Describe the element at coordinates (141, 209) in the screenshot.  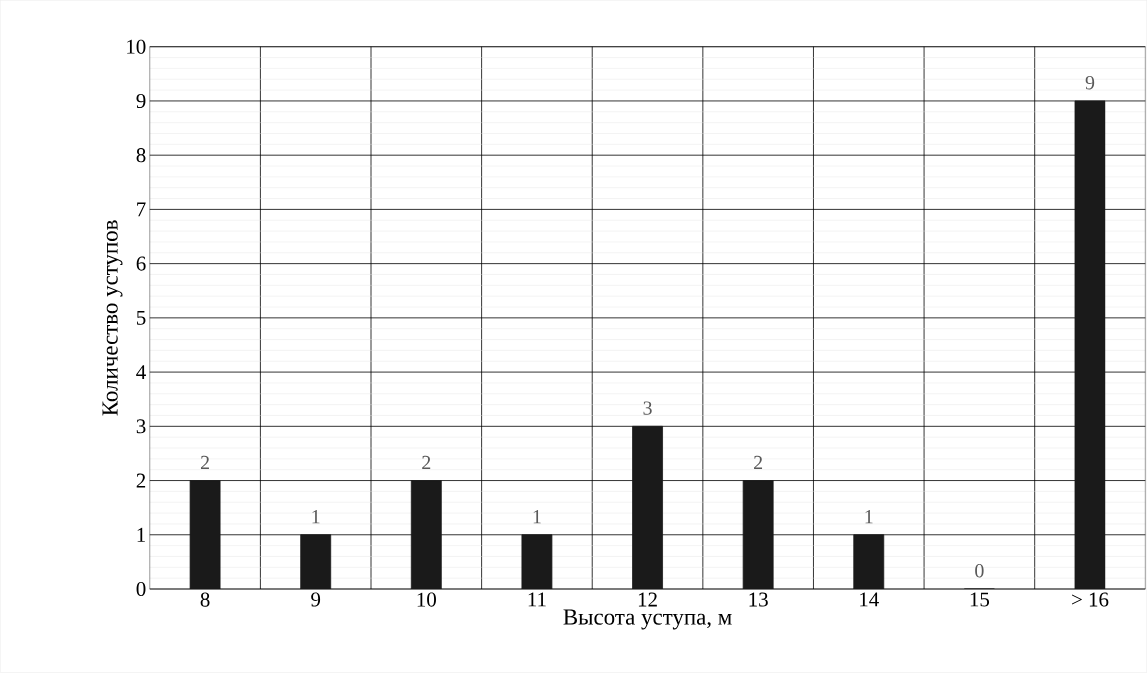
I see `y-tick-label: 7` at that location.